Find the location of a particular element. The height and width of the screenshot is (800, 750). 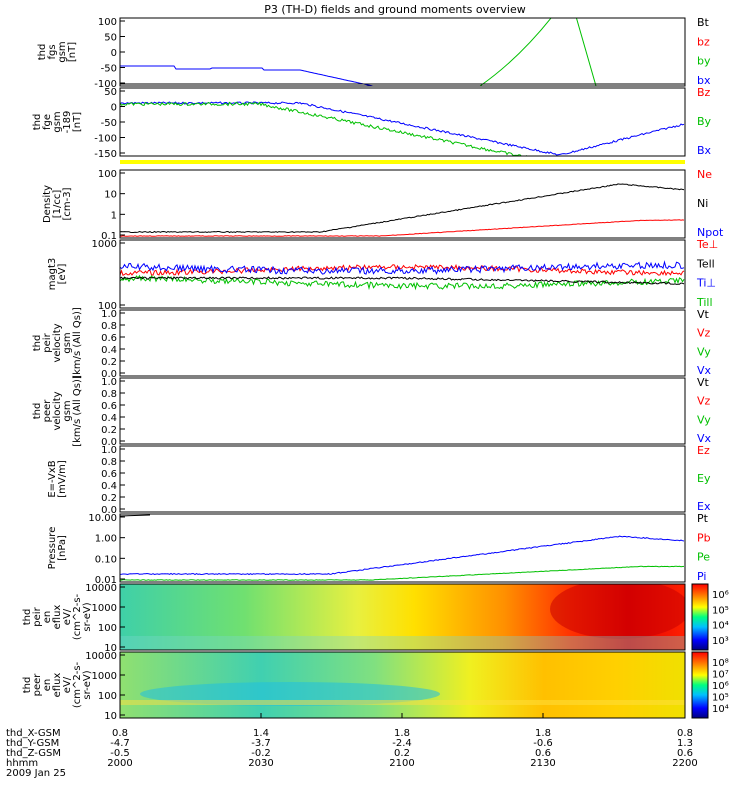

colorbar-tick-label: 10⁷ is located at coordinates (720, 675).